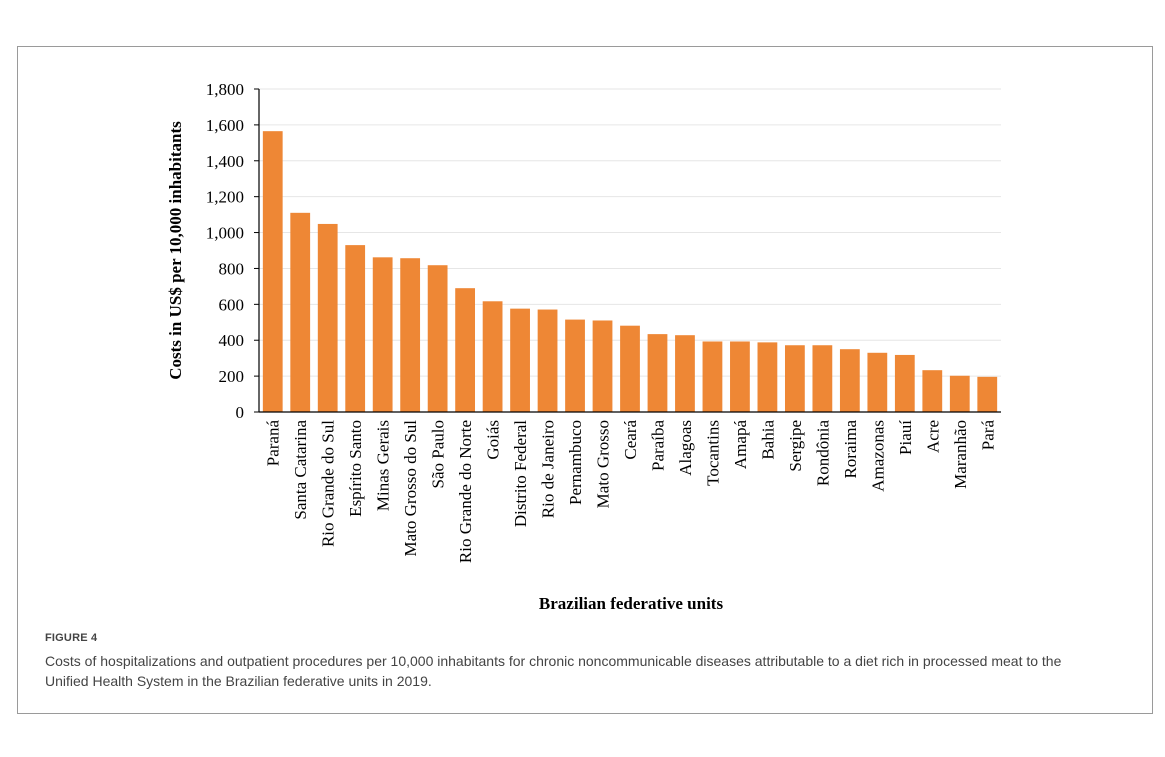  I want to click on y-axis-title: Costs in US$ per 10,000 inhabitants, so click(175, 250).